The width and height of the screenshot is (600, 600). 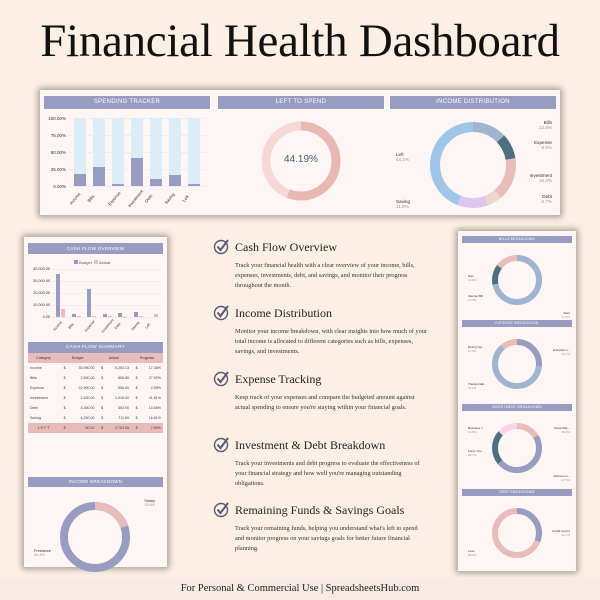 What do you see at coordinates (95, 347) in the screenshot?
I see `cash-flow-summary-header: CASH FLOW SUMMARY` at bounding box center [95, 347].